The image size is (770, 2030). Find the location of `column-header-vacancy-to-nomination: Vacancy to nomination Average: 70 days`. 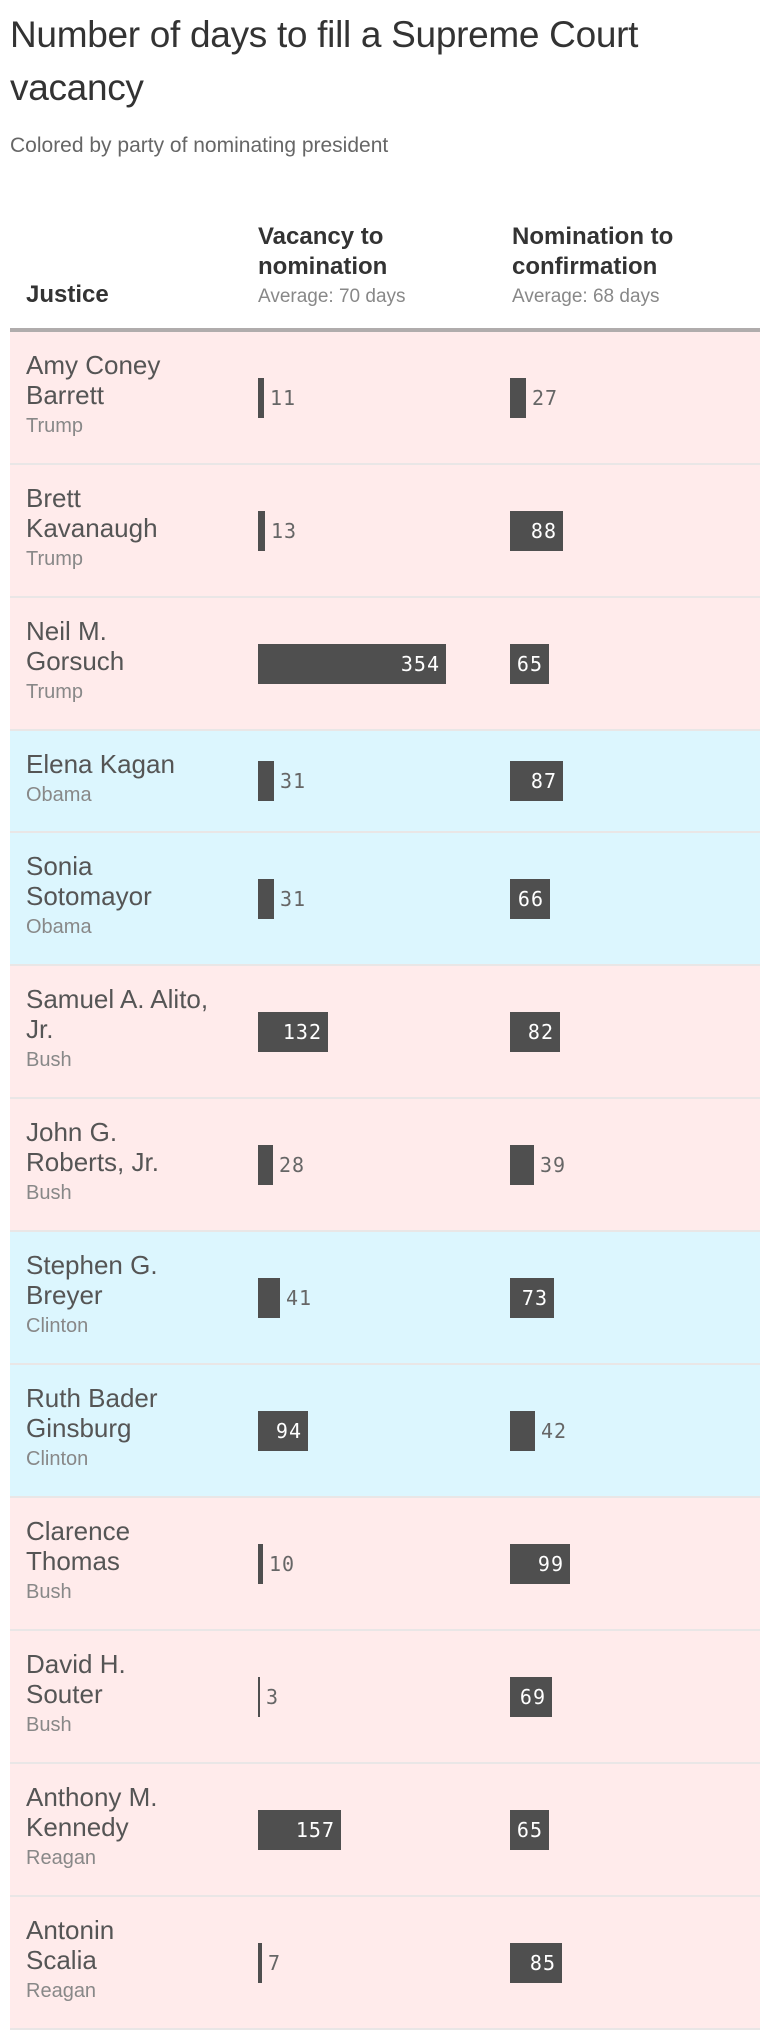

column-header-vacancy-to-nomination: Vacancy to nomination Average: 70 days is located at coordinates (368, 266).